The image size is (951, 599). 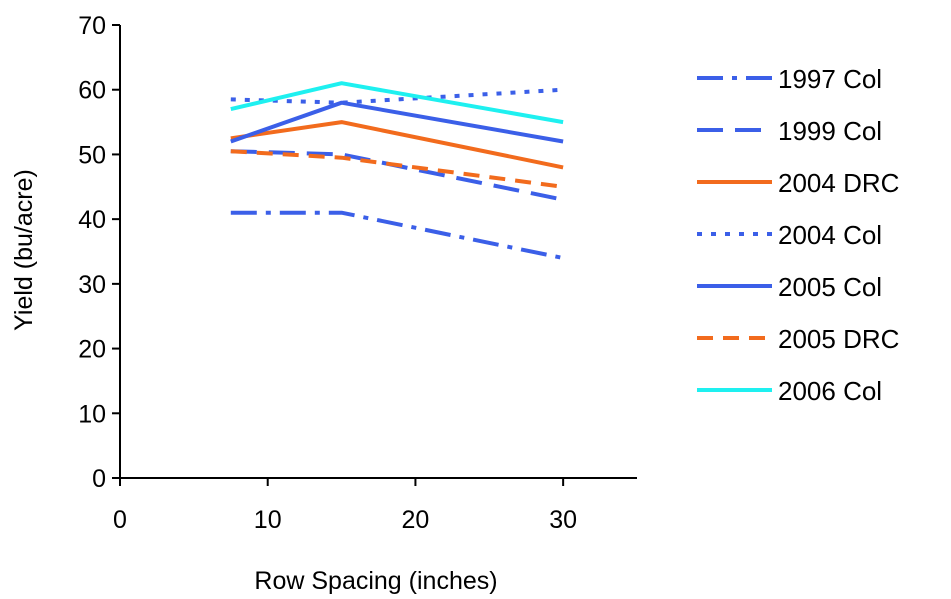 I want to click on series-line-1997-col, so click(x=397, y=235).